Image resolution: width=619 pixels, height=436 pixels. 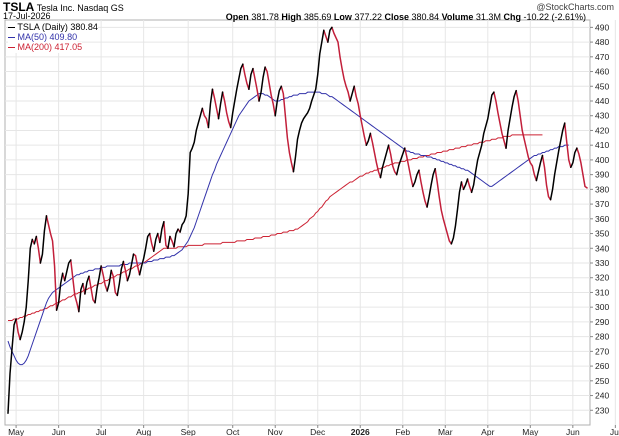 I want to click on y-tick-label: 270, so click(x=602, y=351).